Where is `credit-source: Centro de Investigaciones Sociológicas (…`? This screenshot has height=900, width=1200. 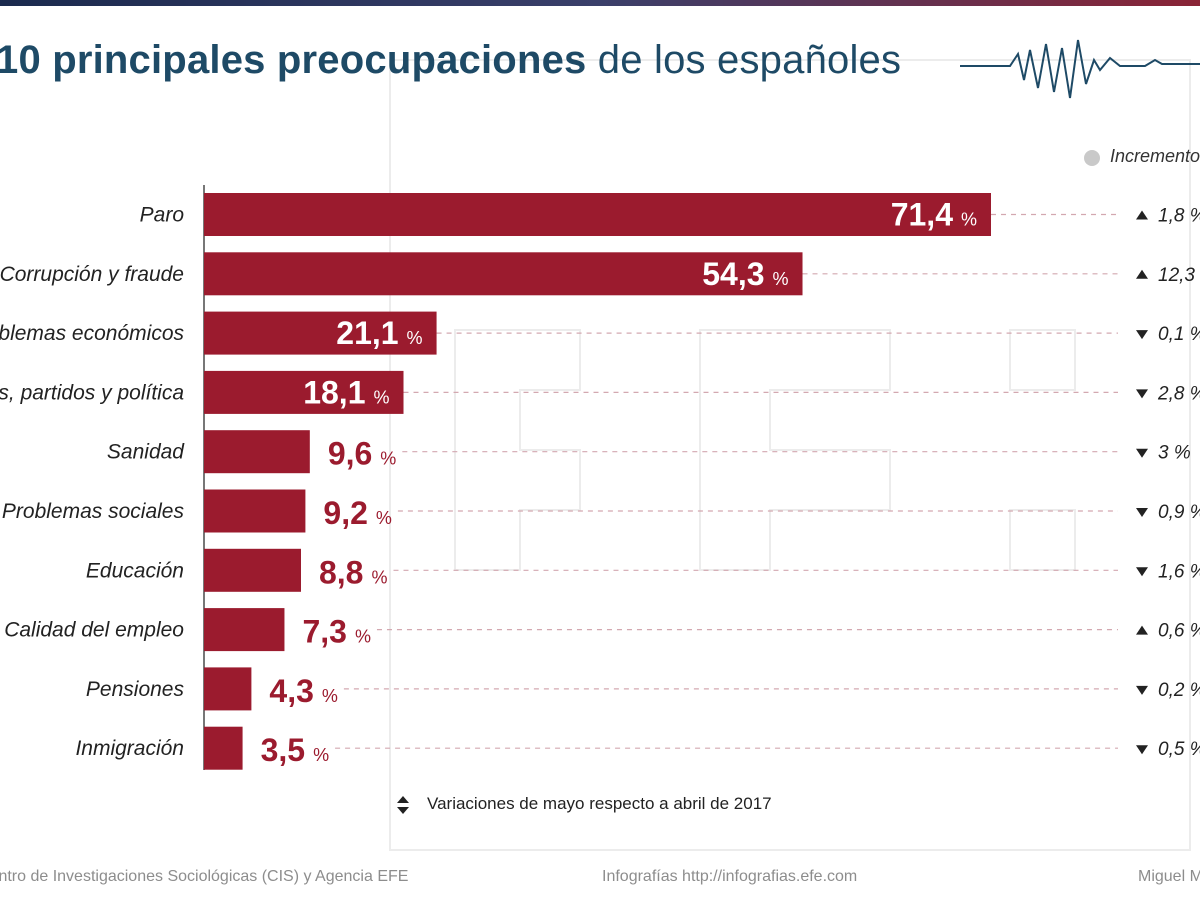 credit-source: Centro de Investigaciones Sociológicas (… is located at coordinates (204, 876).